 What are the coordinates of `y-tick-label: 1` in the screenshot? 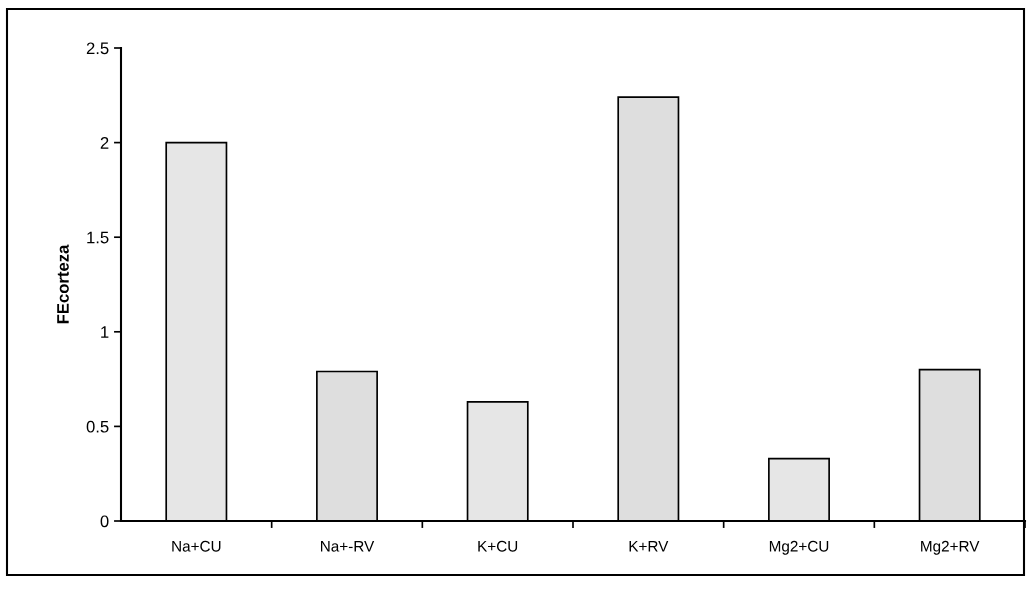 It's located at (105, 332).